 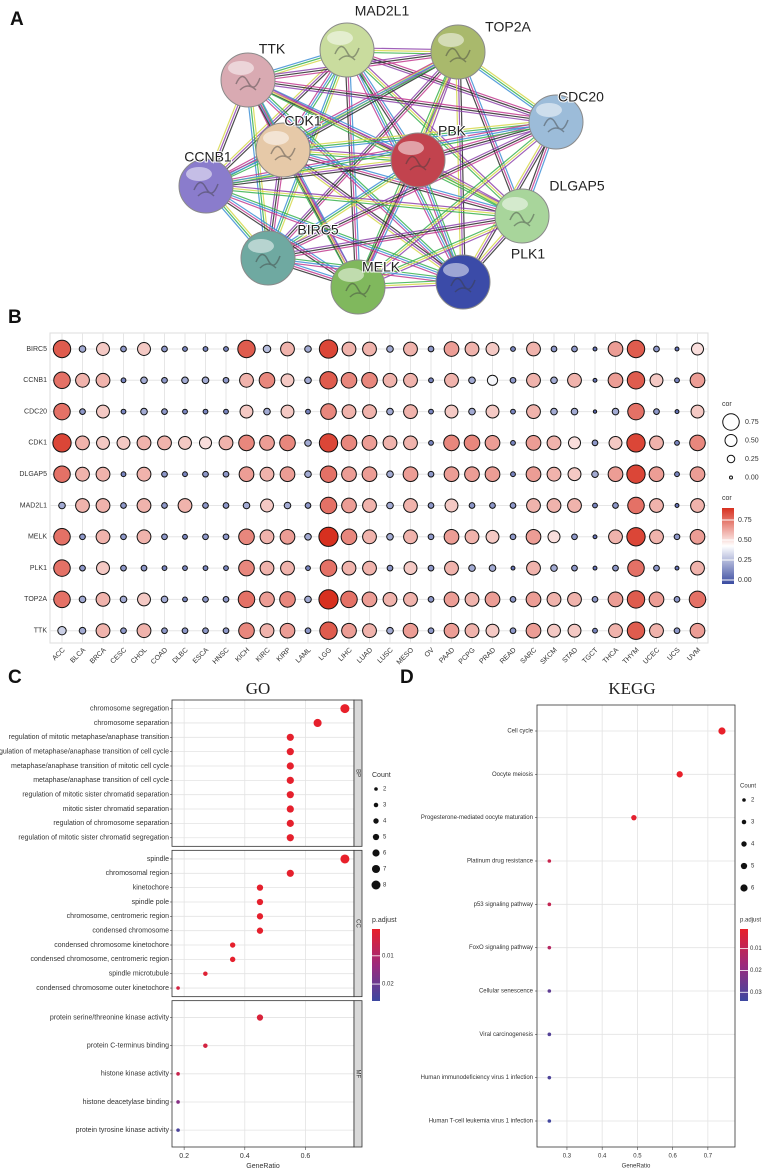 I want to click on y-tick-label: chromosome, centromeric region, so click(x=118, y=916).